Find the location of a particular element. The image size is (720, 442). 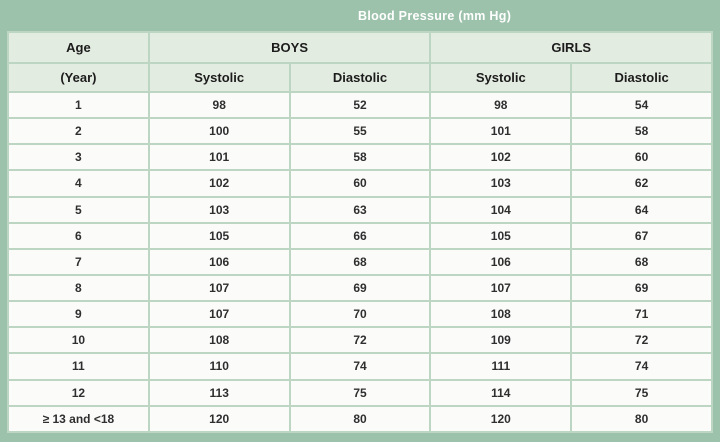

value-cell: 55 is located at coordinates (360, 131).